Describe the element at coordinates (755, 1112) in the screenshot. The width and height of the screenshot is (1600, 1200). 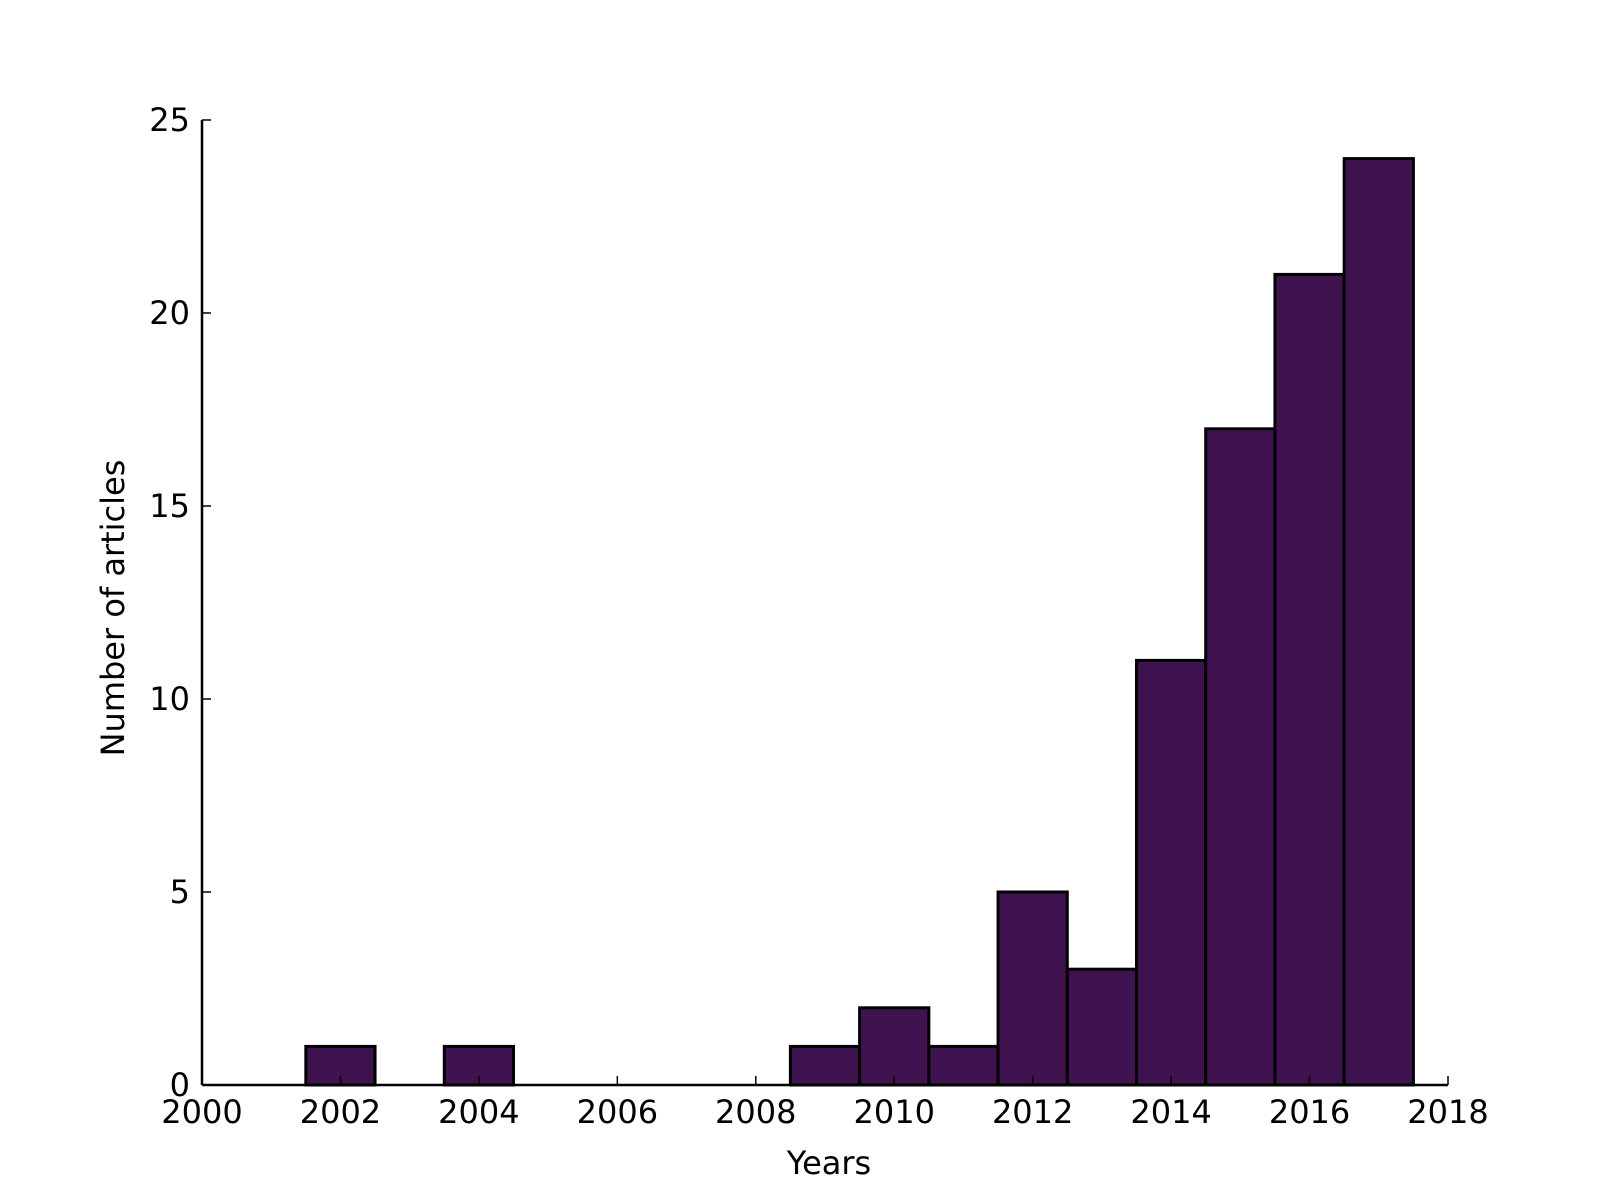
I see `x-tick-label-2008: 2008` at that location.